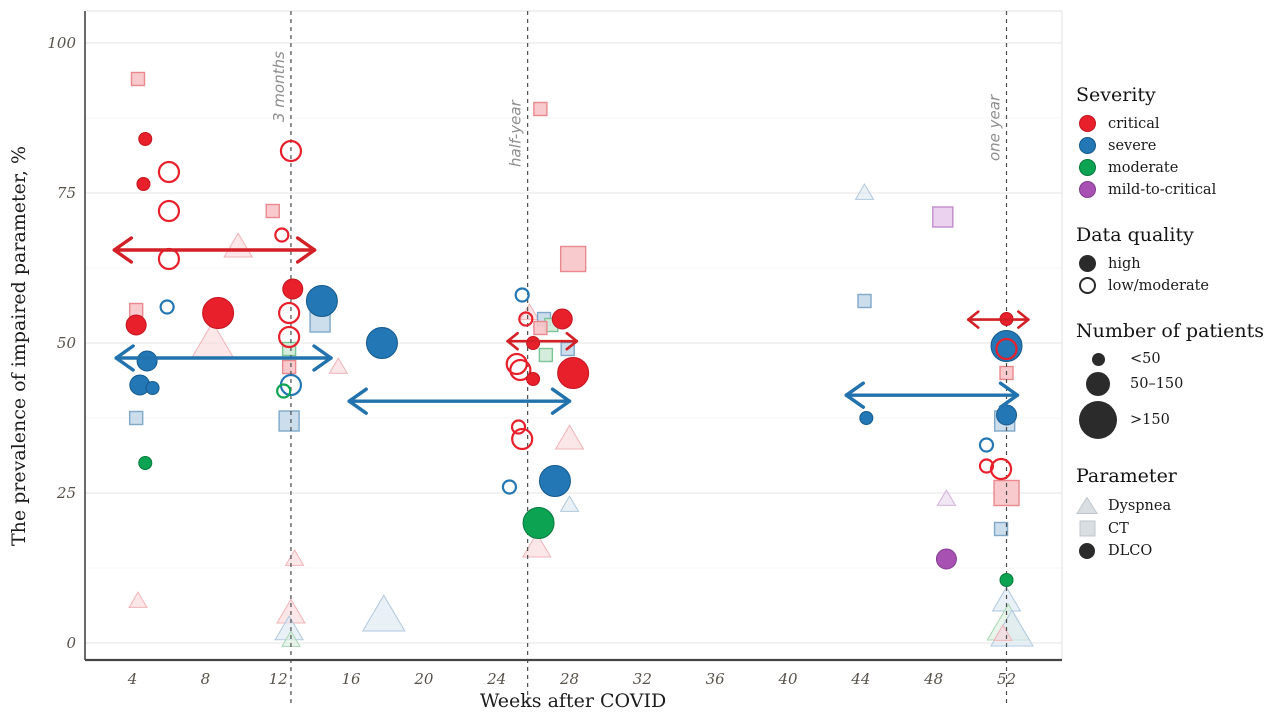 Image resolution: width=1267 pixels, height=724 pixels. Describe the element at coordinates (569, 679) in the screenshot. I see `x-tick-label: 28` at that location.